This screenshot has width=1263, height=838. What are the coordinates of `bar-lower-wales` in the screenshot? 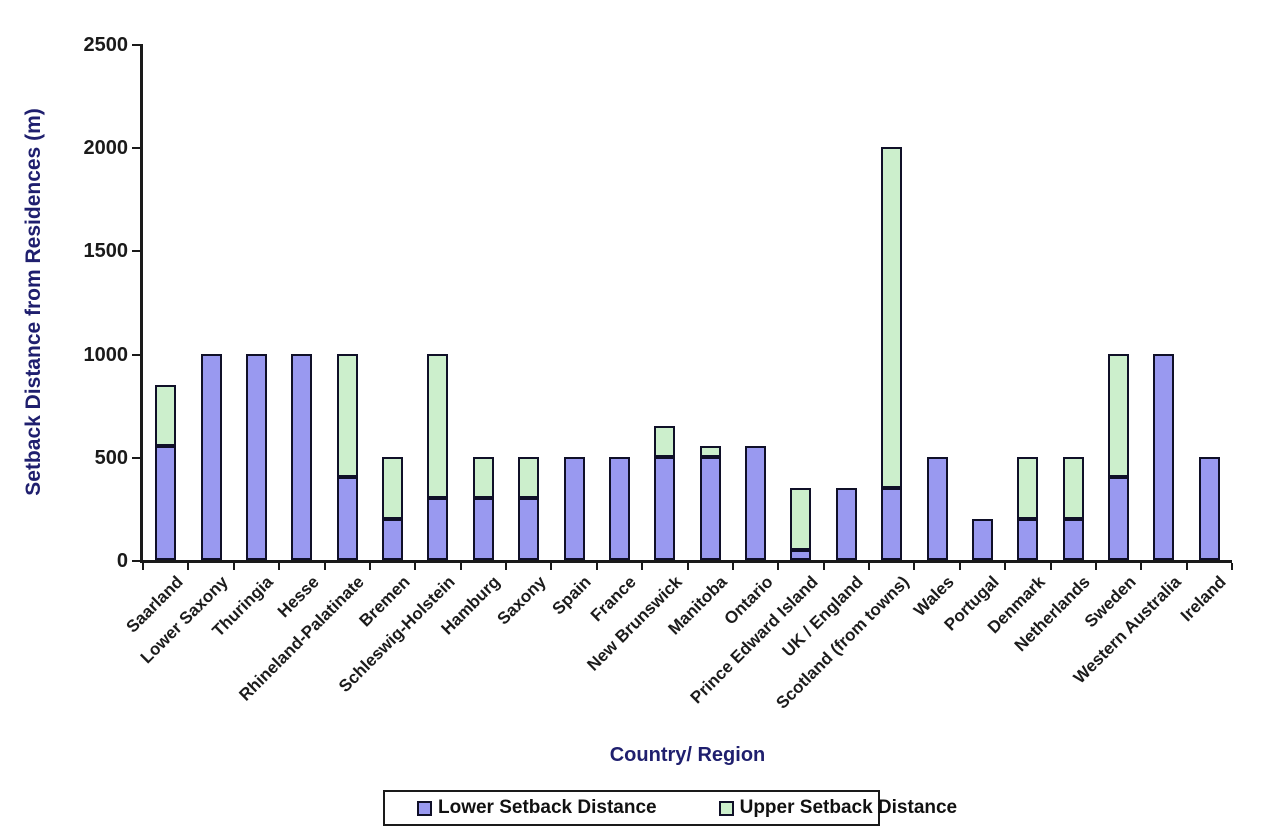 It's located at (937, 508).